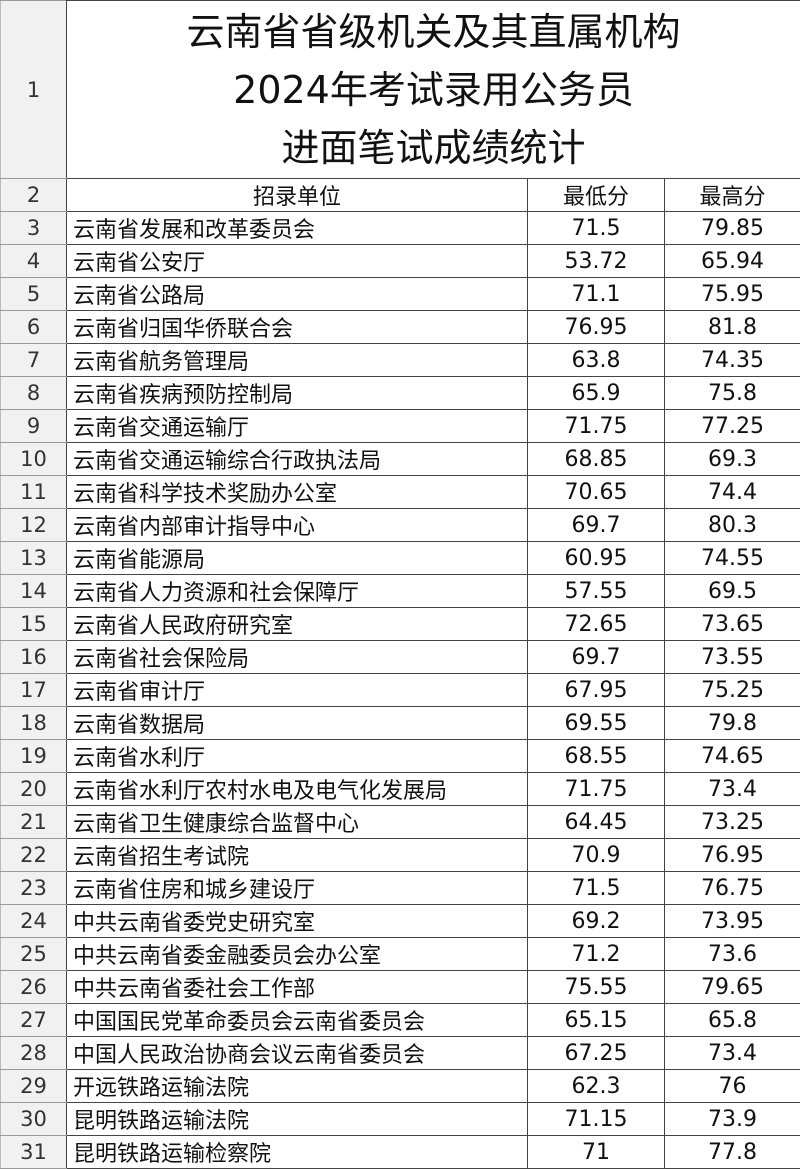 The image size is (800, 1169). Describe the element at coordinates (732, 657) in the screenshot. I see `max-score-cell: 73.55` at that location.